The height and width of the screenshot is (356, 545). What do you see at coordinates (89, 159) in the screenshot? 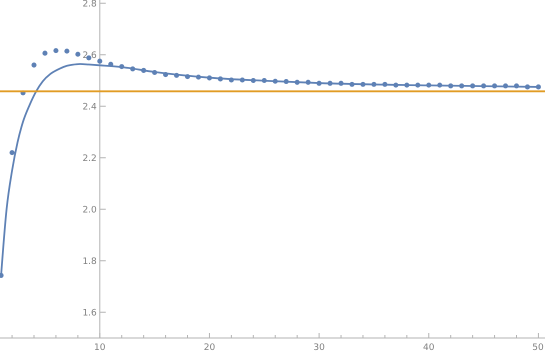
I see `y-tick-label: 2.2` at bounding box center [89, 159].